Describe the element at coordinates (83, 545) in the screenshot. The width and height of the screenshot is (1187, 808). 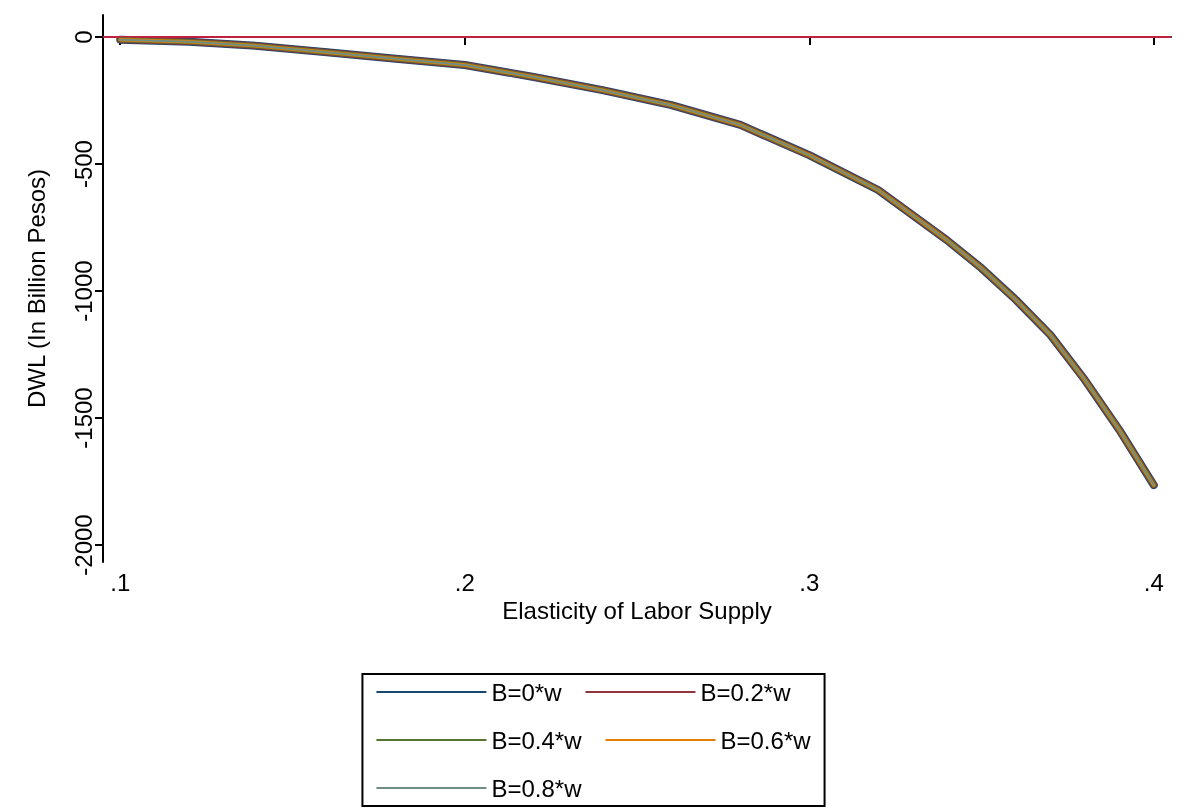
I see `y-tick-label: -2000` at that location.